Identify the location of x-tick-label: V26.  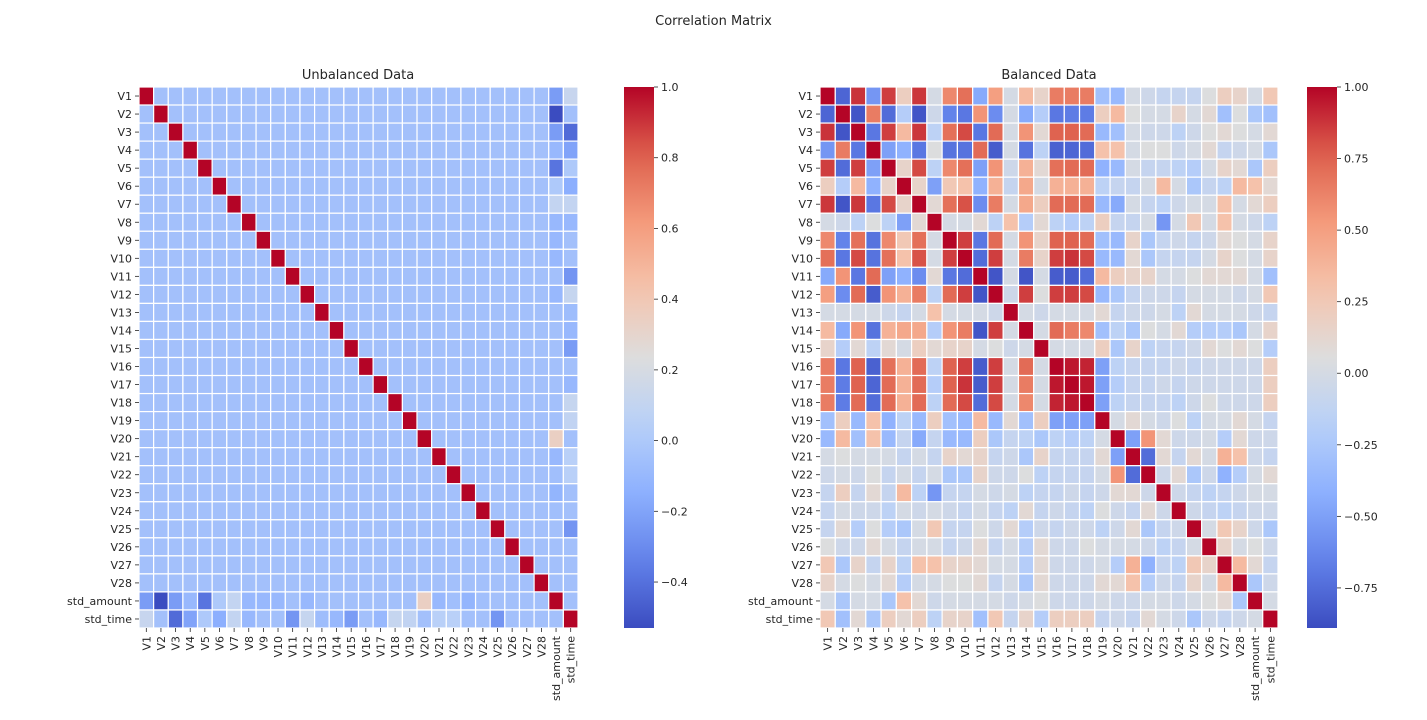
(1209, 647).